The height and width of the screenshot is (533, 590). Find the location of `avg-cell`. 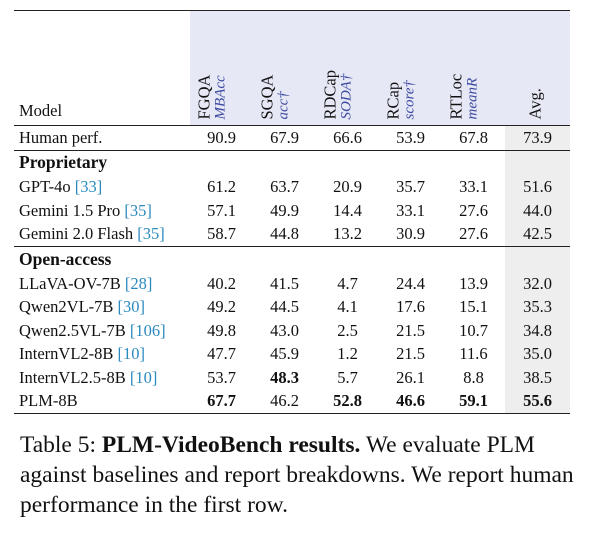

avg-cell is located at coordinates (537, 163).